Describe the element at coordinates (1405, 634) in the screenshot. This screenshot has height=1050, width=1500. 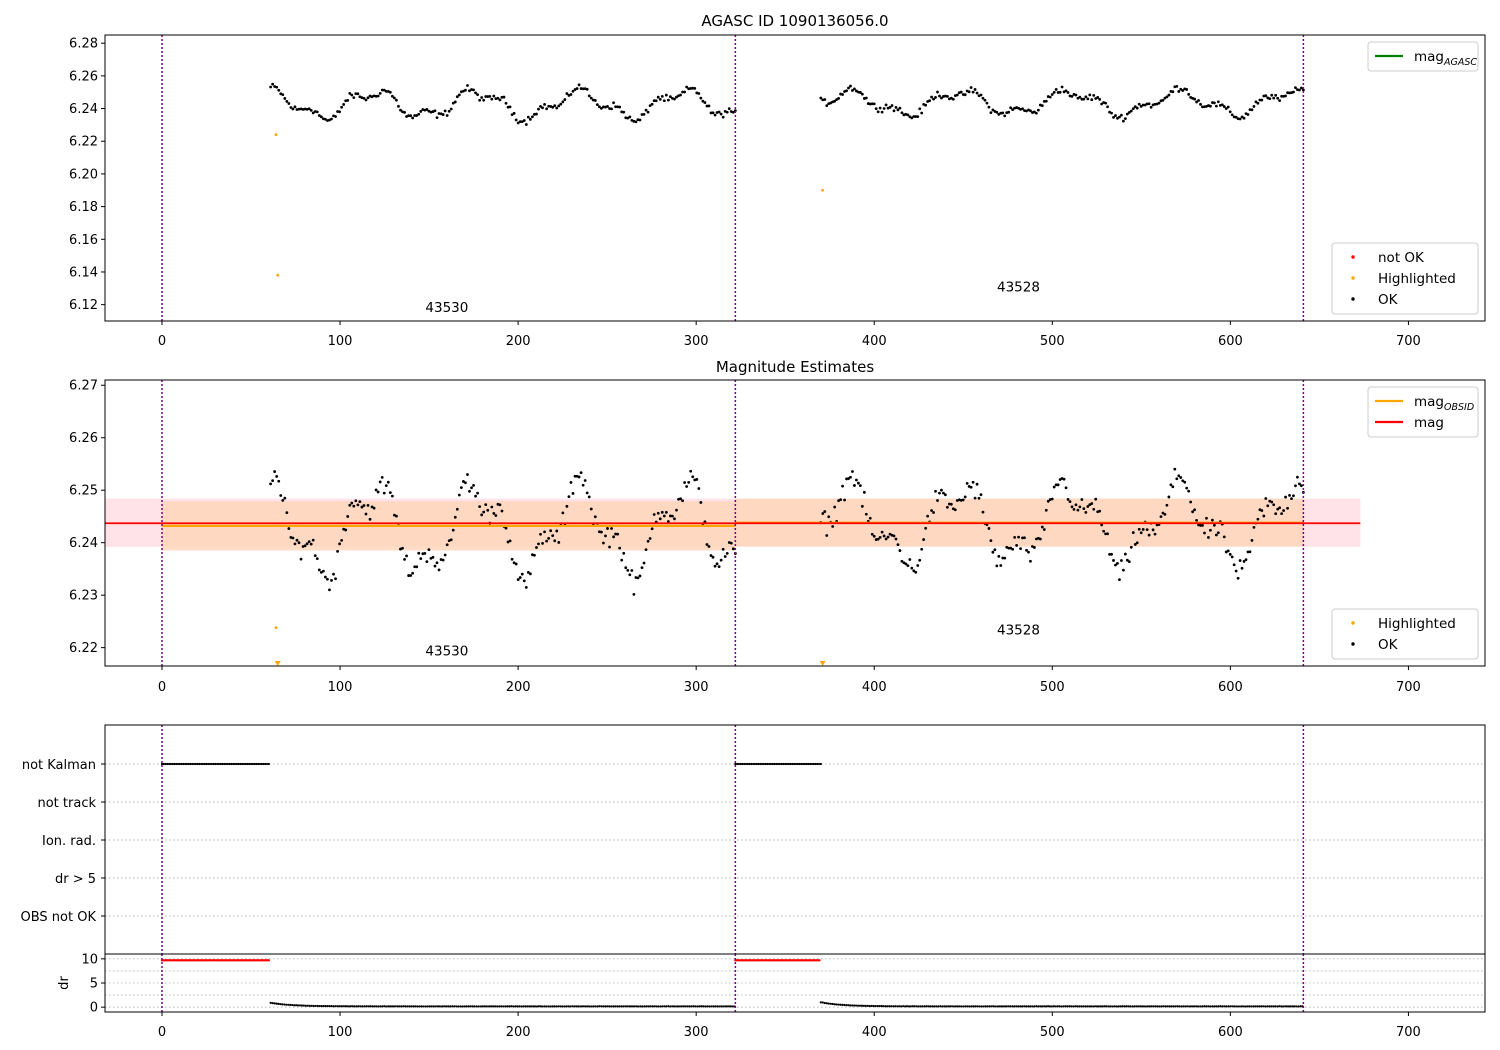
I see `legend-box` at that location.